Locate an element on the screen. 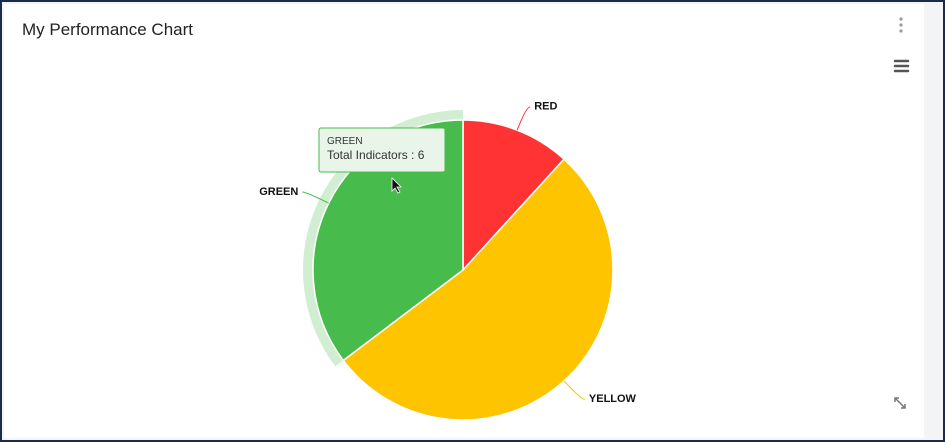  tooltip-number: 6 is located at coordinates (421, 155).